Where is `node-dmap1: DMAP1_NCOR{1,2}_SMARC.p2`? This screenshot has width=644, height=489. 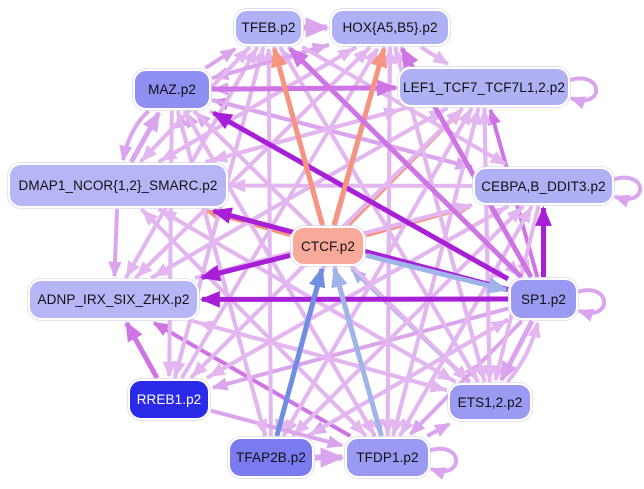
node-dmap1: DMAP1_NCOR{1,2}_SMARC.p2 is located at coordinates (118, 185).